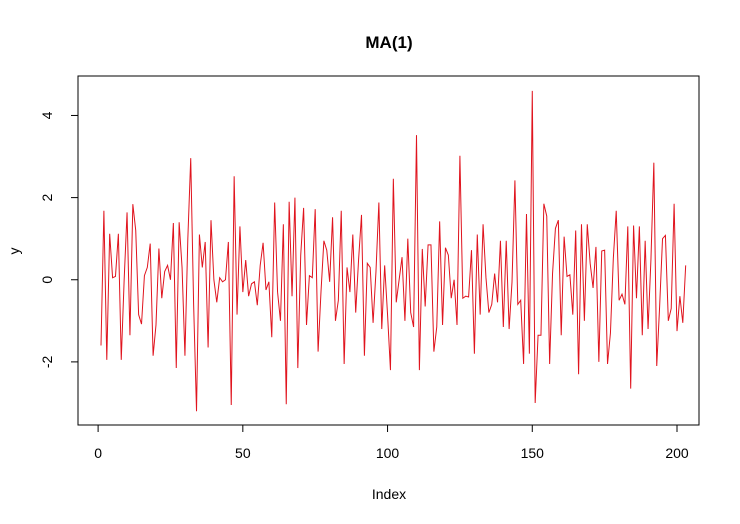 This screenshot has width=740, height=524. Describe the element at coordinates (14, 251) in the screenshot. I see `y-axis-label: y` at that location.